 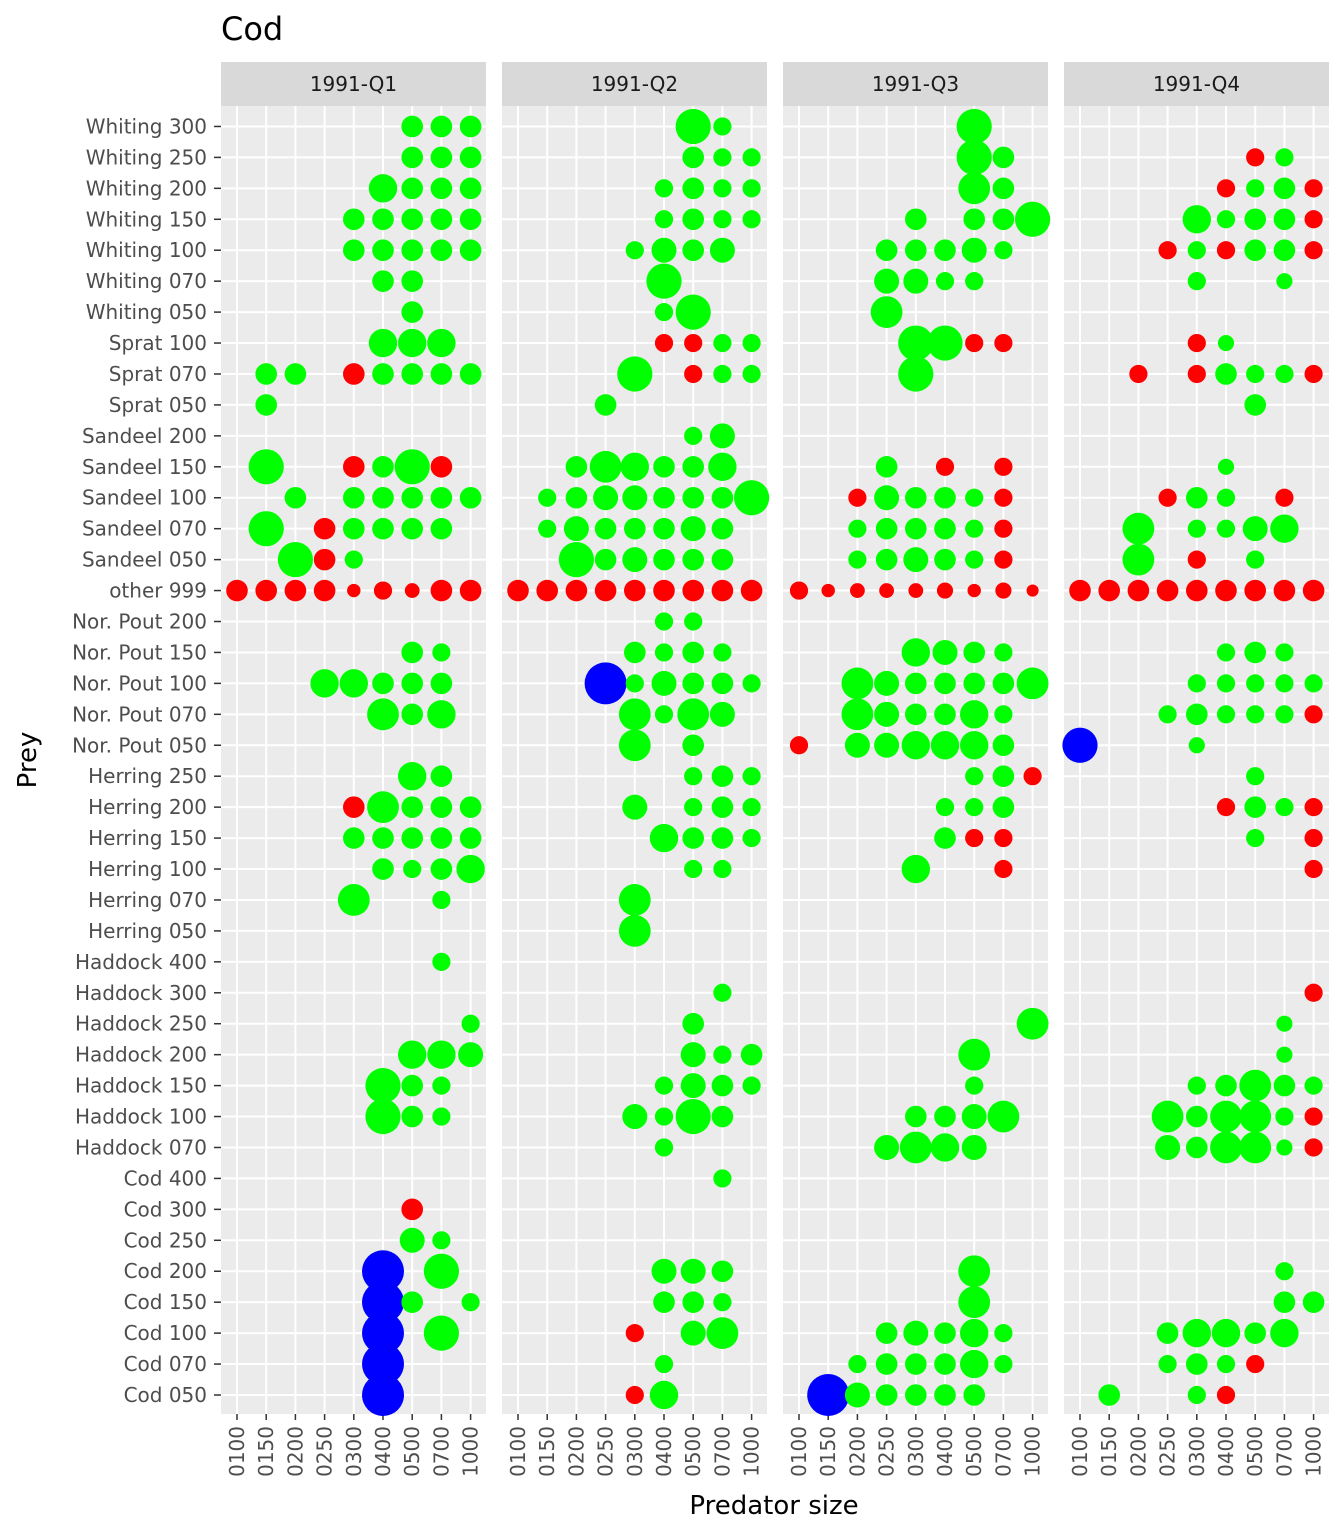 What do you see at coordinates (471, 1451) in the screenshot?
I see `x-tick-label: 1000` at bounding box center [471, 1451].